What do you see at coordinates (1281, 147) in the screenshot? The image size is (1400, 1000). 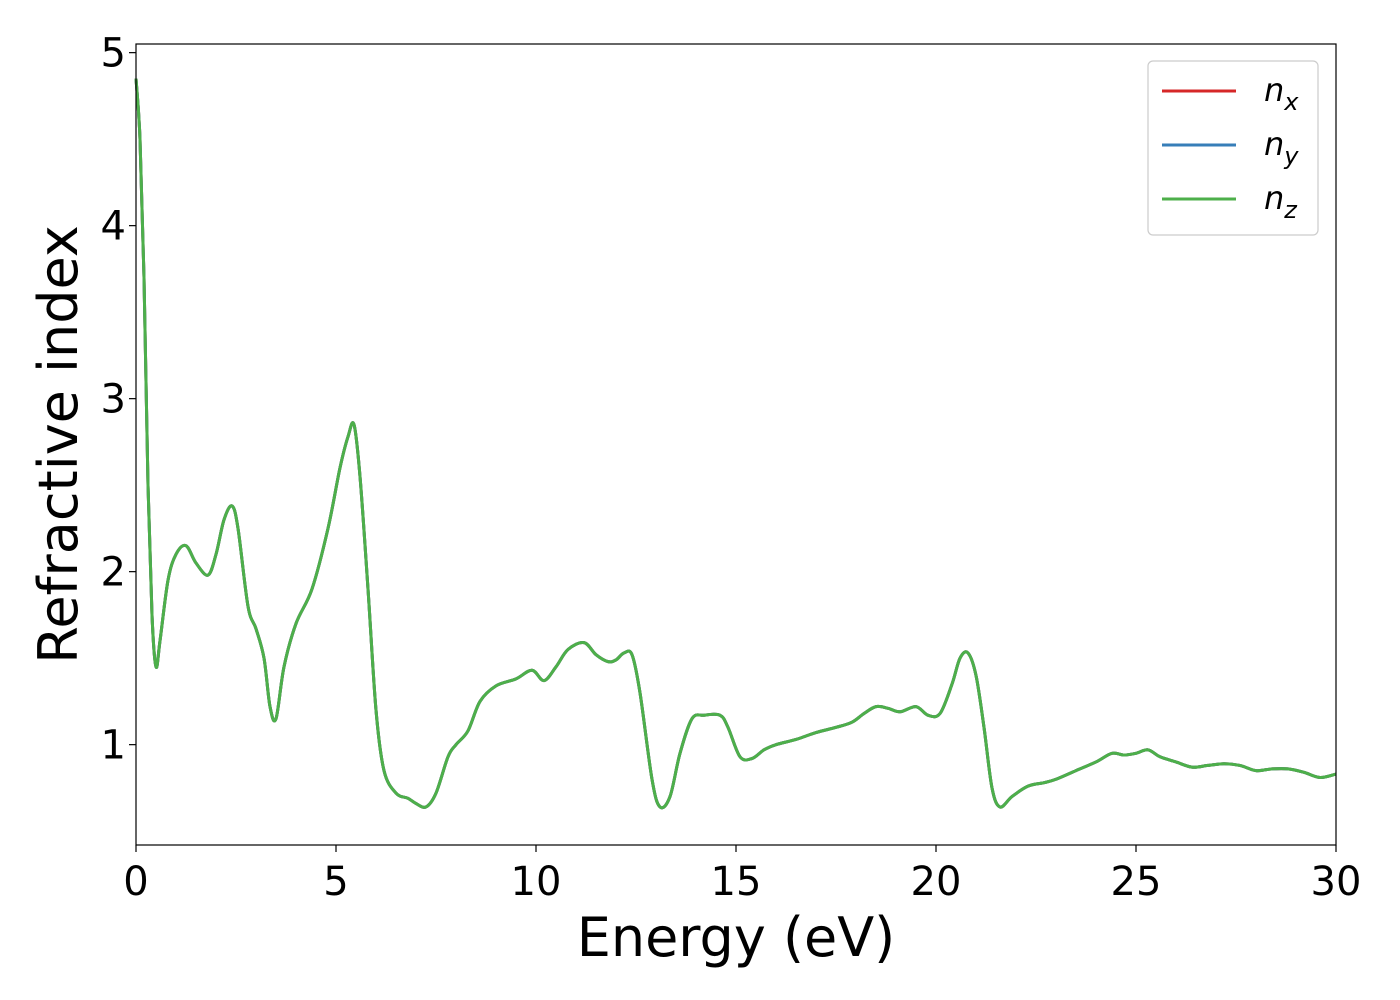 I see `legend-label-ny: ny` at bounding box center [1281, 147].